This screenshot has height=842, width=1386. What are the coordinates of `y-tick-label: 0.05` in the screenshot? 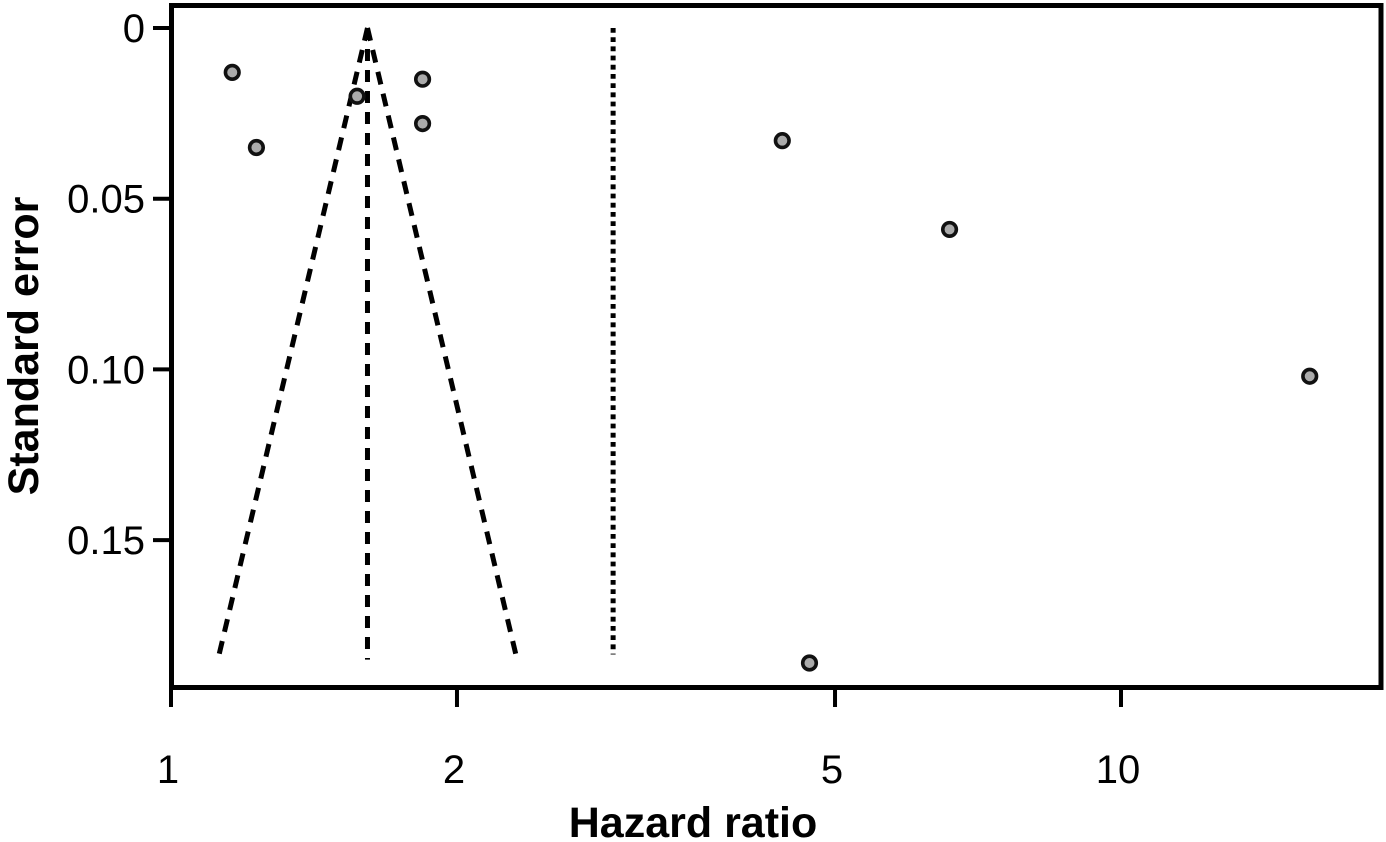 It's located at (106, 200).